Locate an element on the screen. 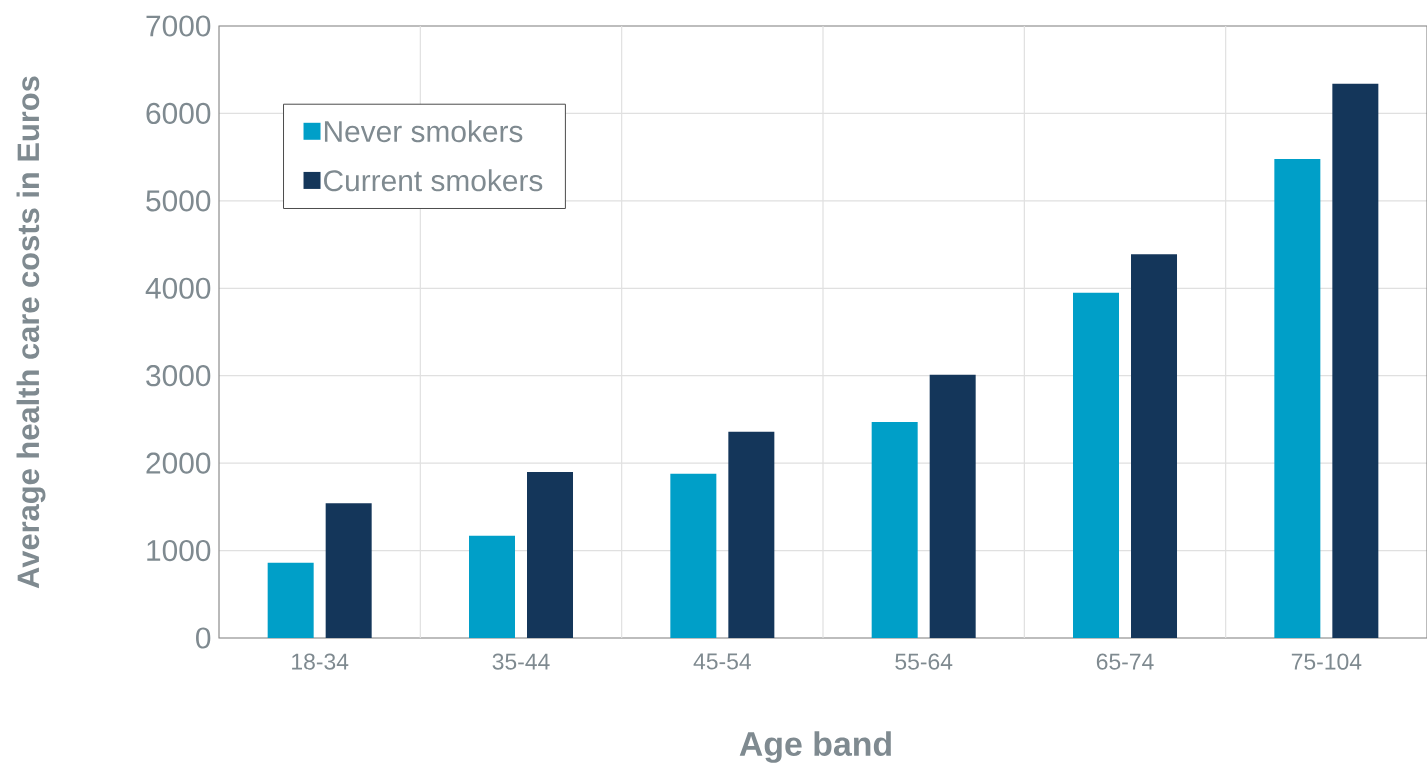  y-tick-label: 0 is located at coordinates (203, 638).